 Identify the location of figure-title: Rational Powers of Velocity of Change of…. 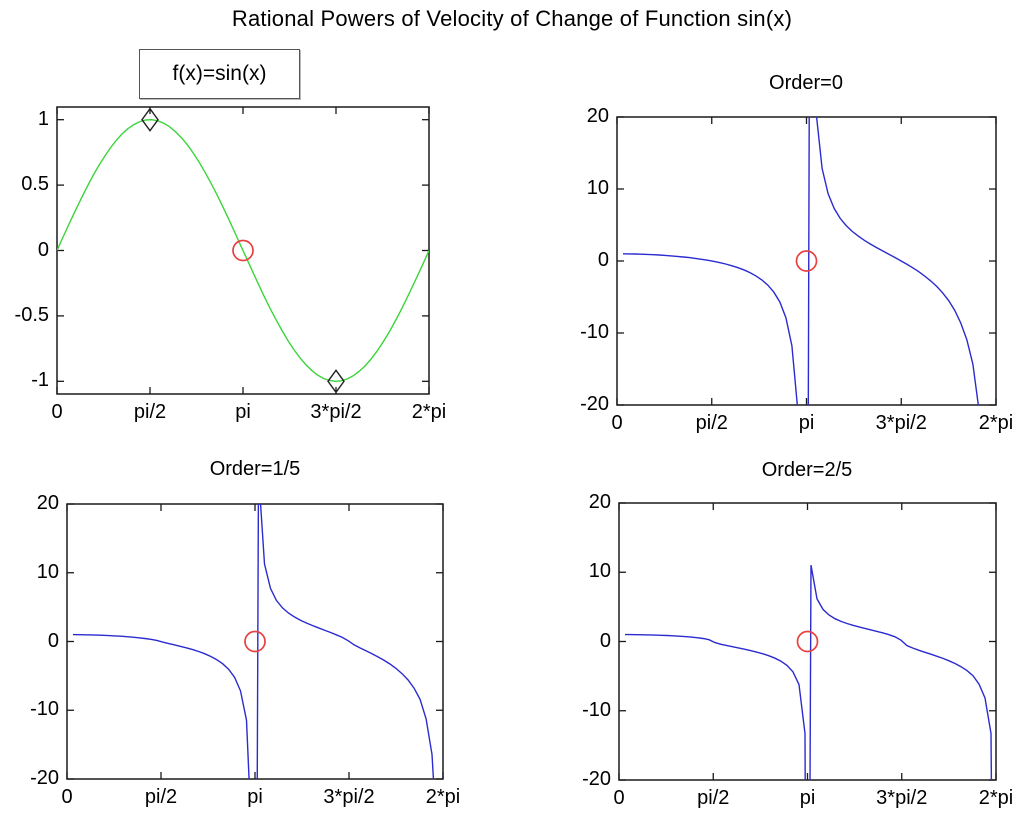
(512, 18).